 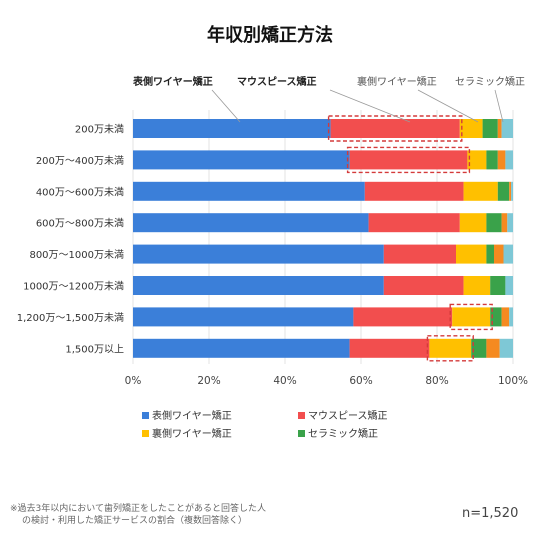 I want to click on x-tick-label: 100%, so click(x=513, y=381).